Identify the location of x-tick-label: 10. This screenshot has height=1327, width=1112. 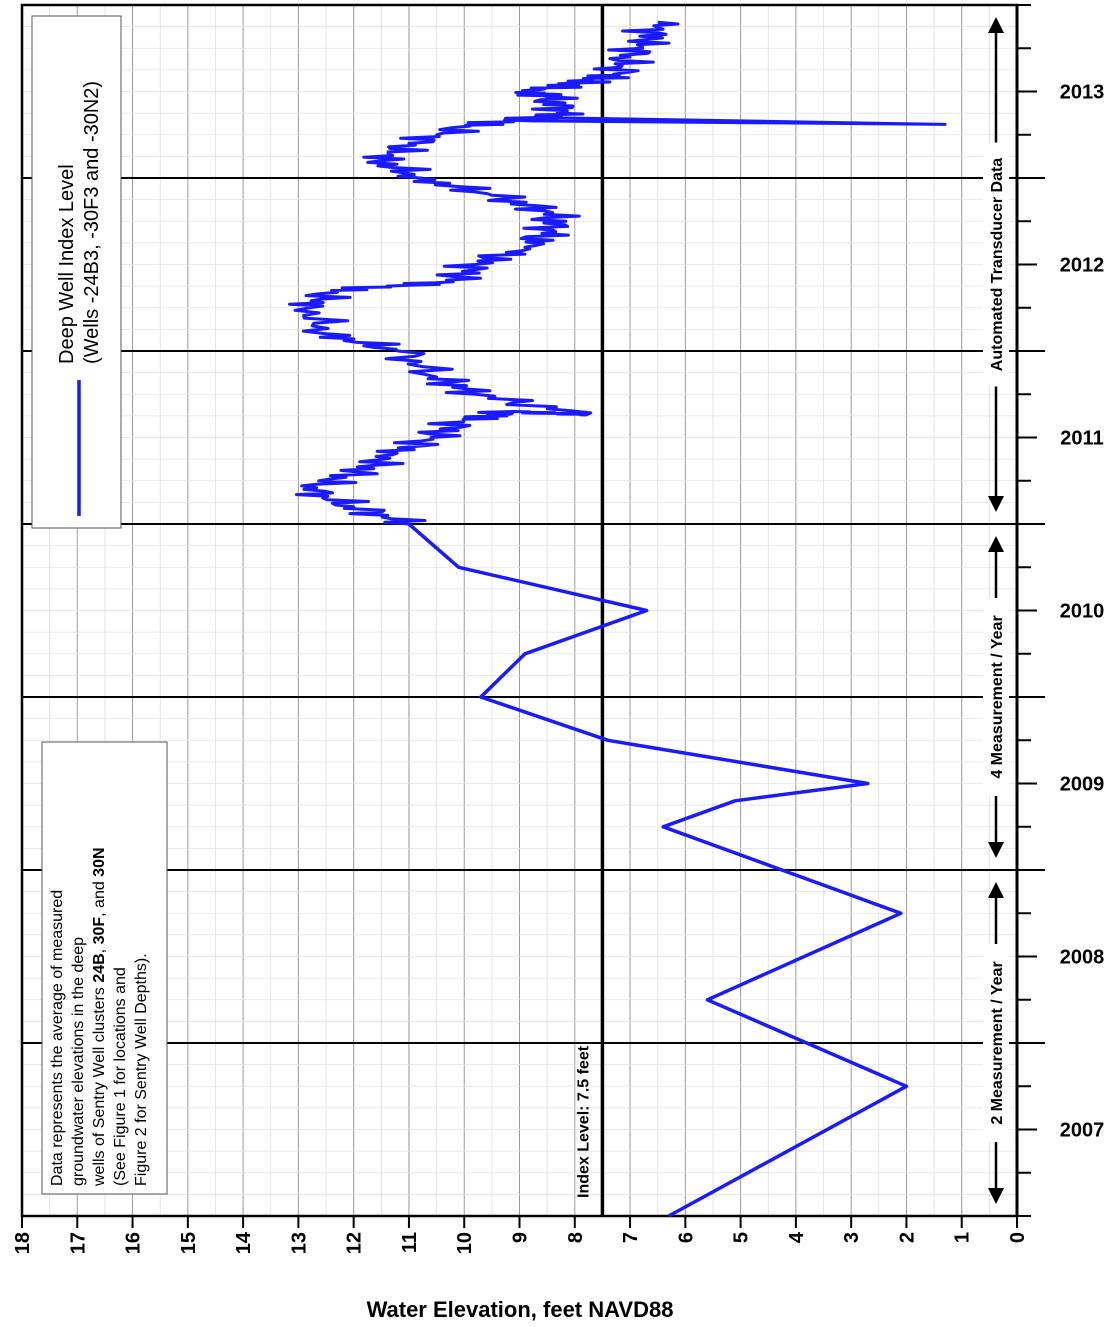
(465, 1243).